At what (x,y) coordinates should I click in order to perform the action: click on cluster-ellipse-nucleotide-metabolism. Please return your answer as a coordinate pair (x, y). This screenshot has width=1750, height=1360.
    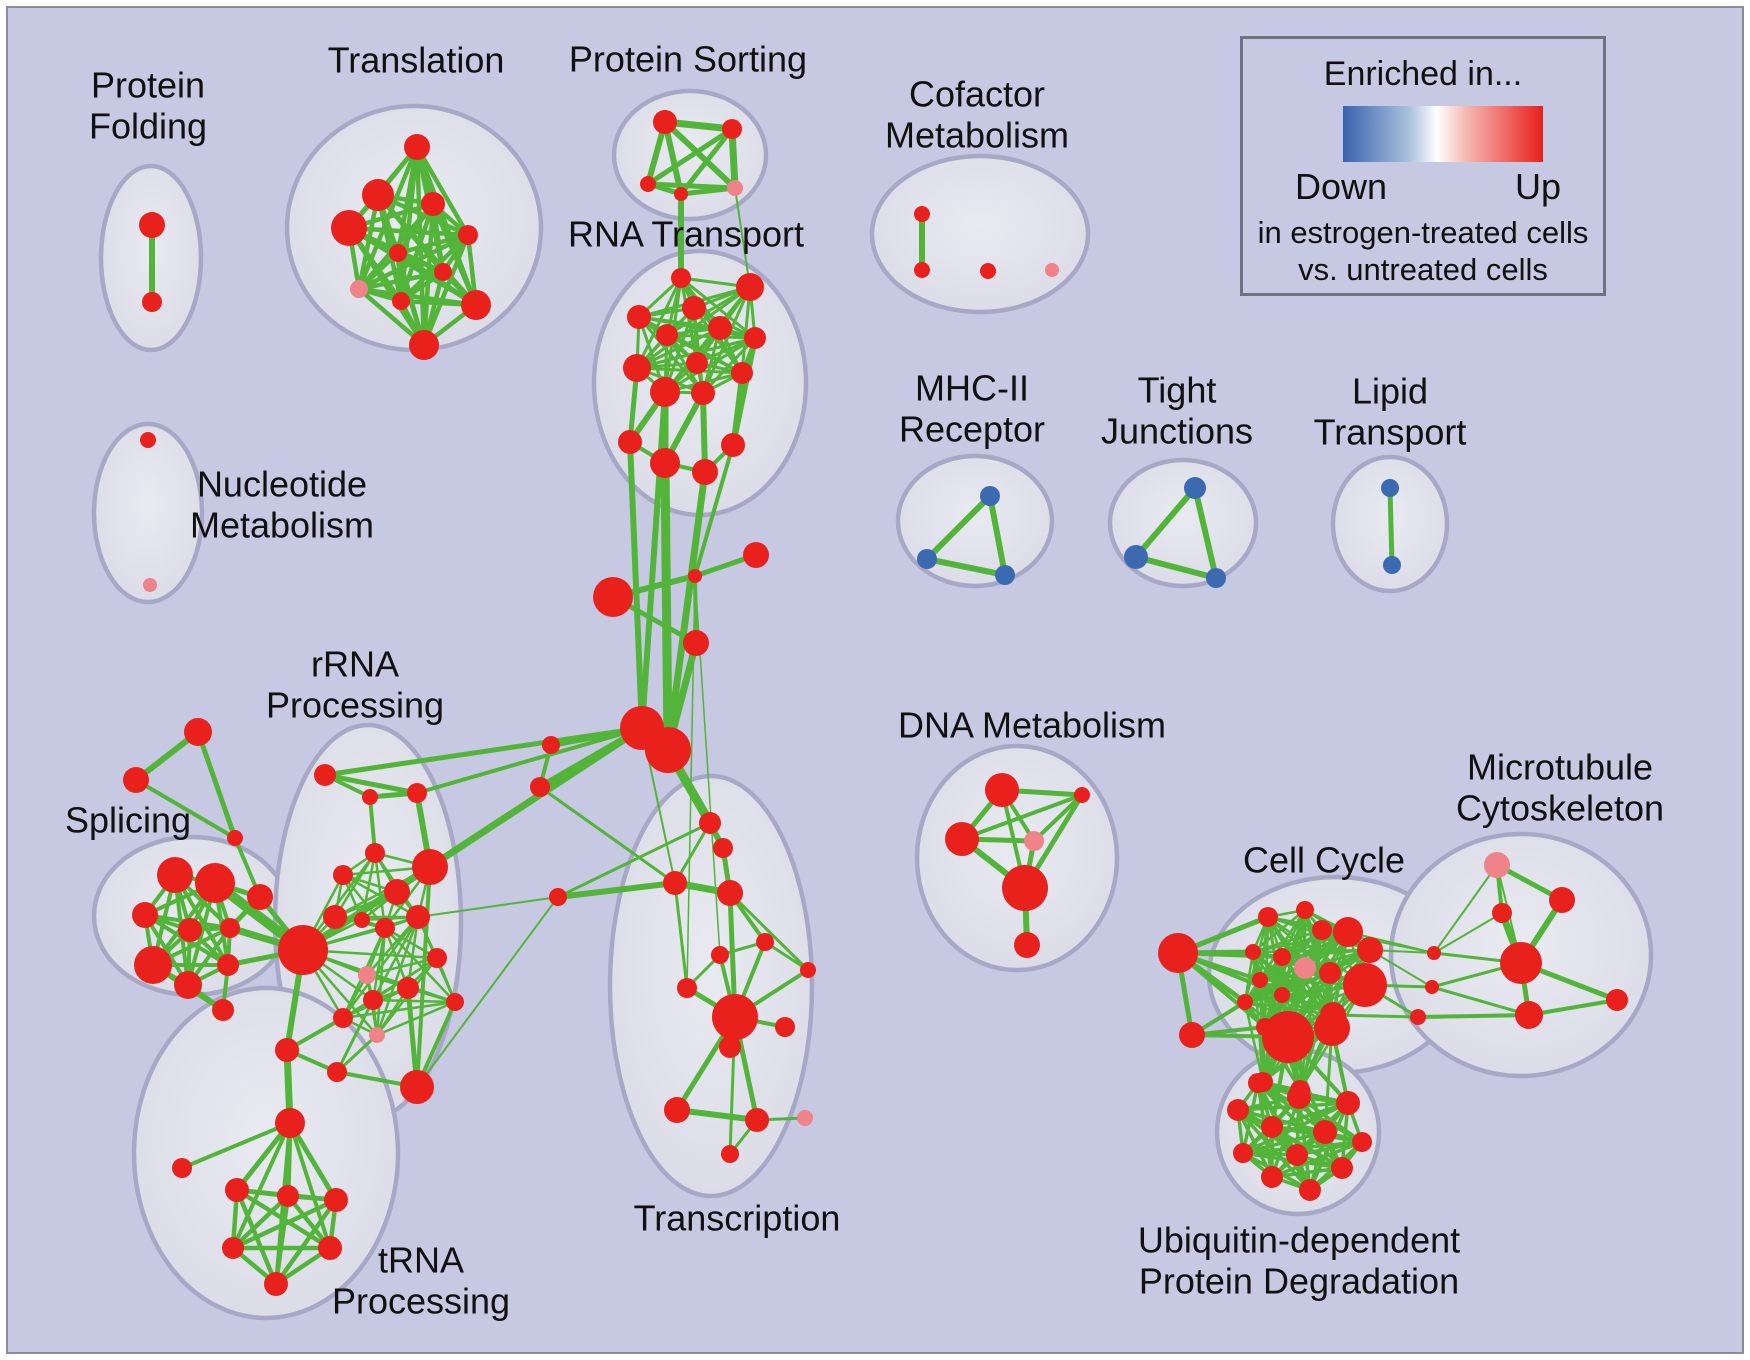
    Looking at the image, I should click on (148, 513).